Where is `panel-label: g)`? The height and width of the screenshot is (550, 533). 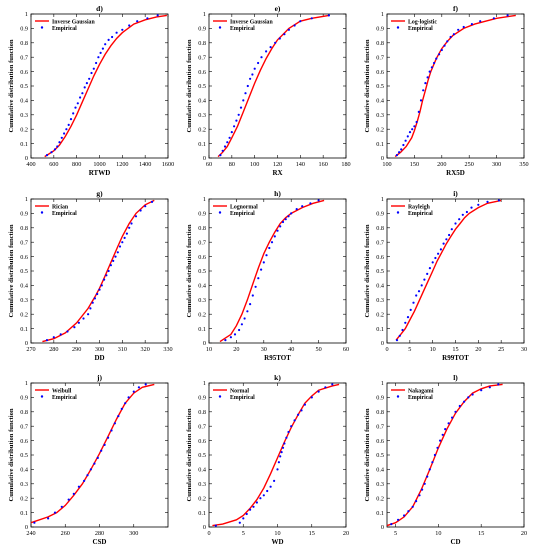
panel-label: g) is located at coordinates (99, 193).